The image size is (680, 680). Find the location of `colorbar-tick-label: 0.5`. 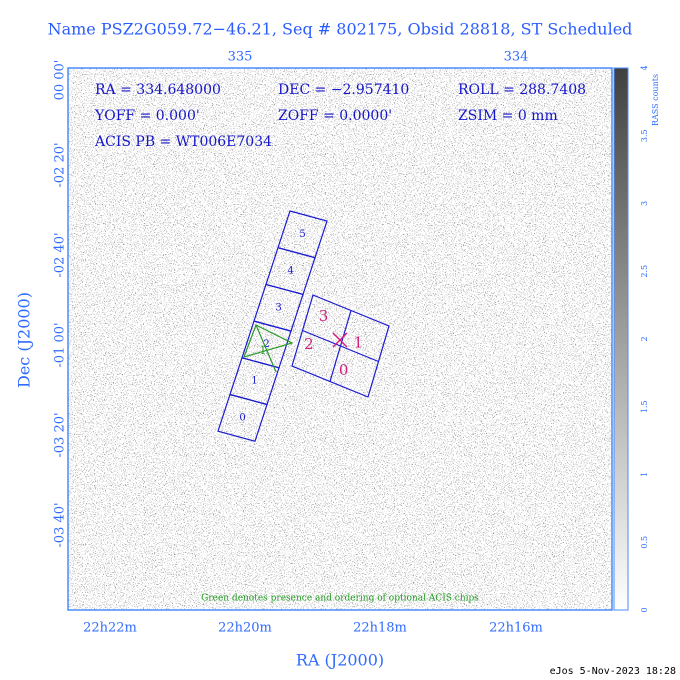

colorbar-tick-label: 0.5 is located at coordinates (644, 542).